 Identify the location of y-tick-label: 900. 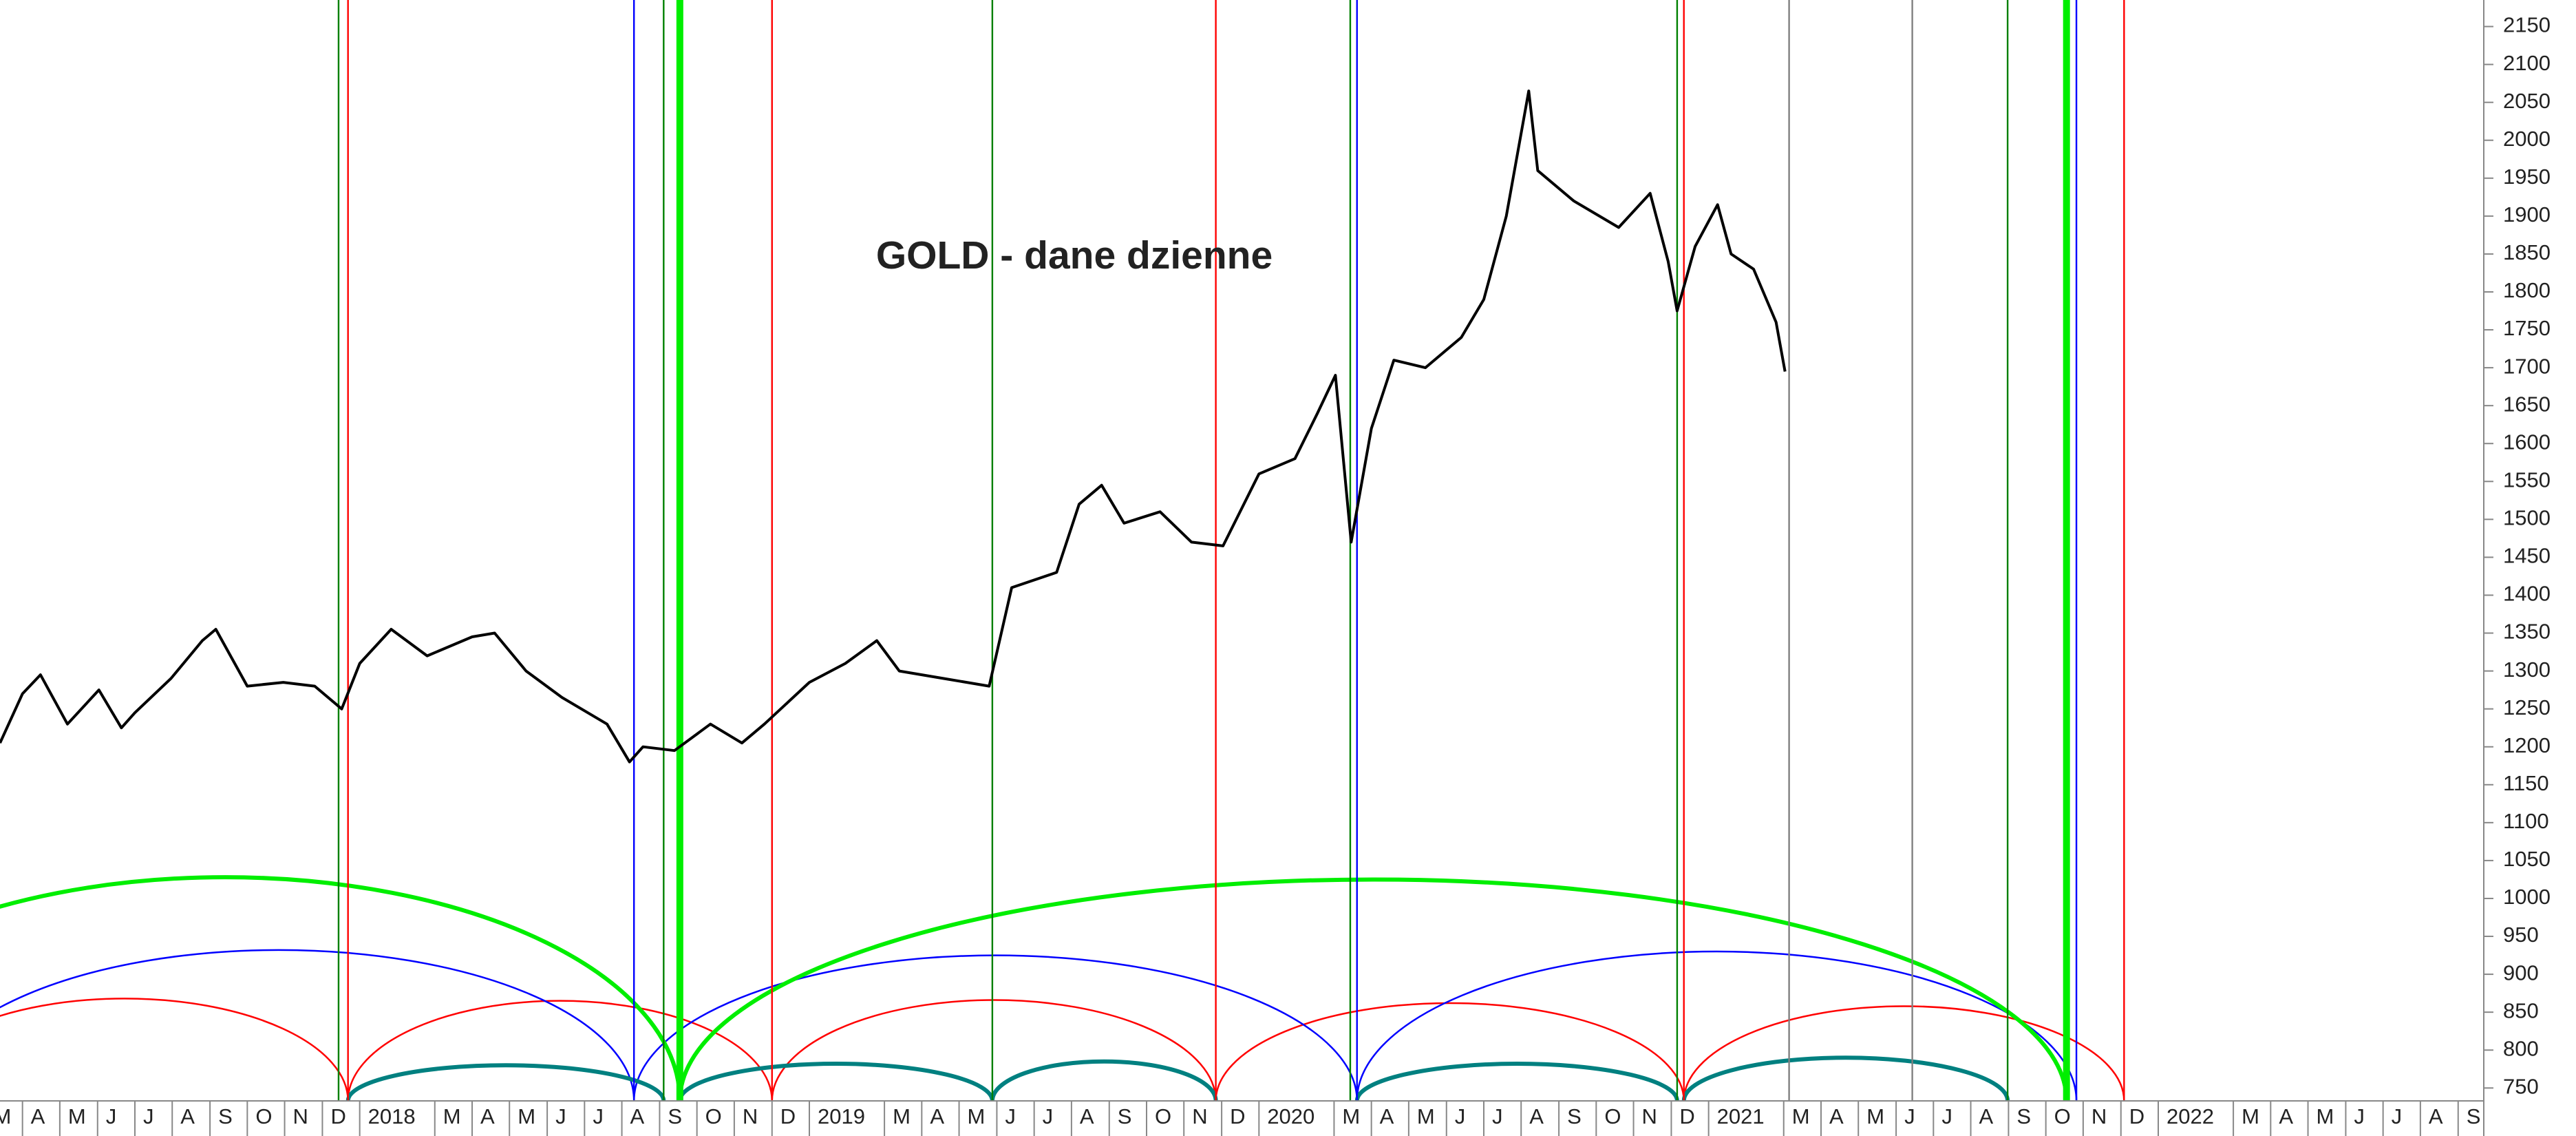
(2521, 972).